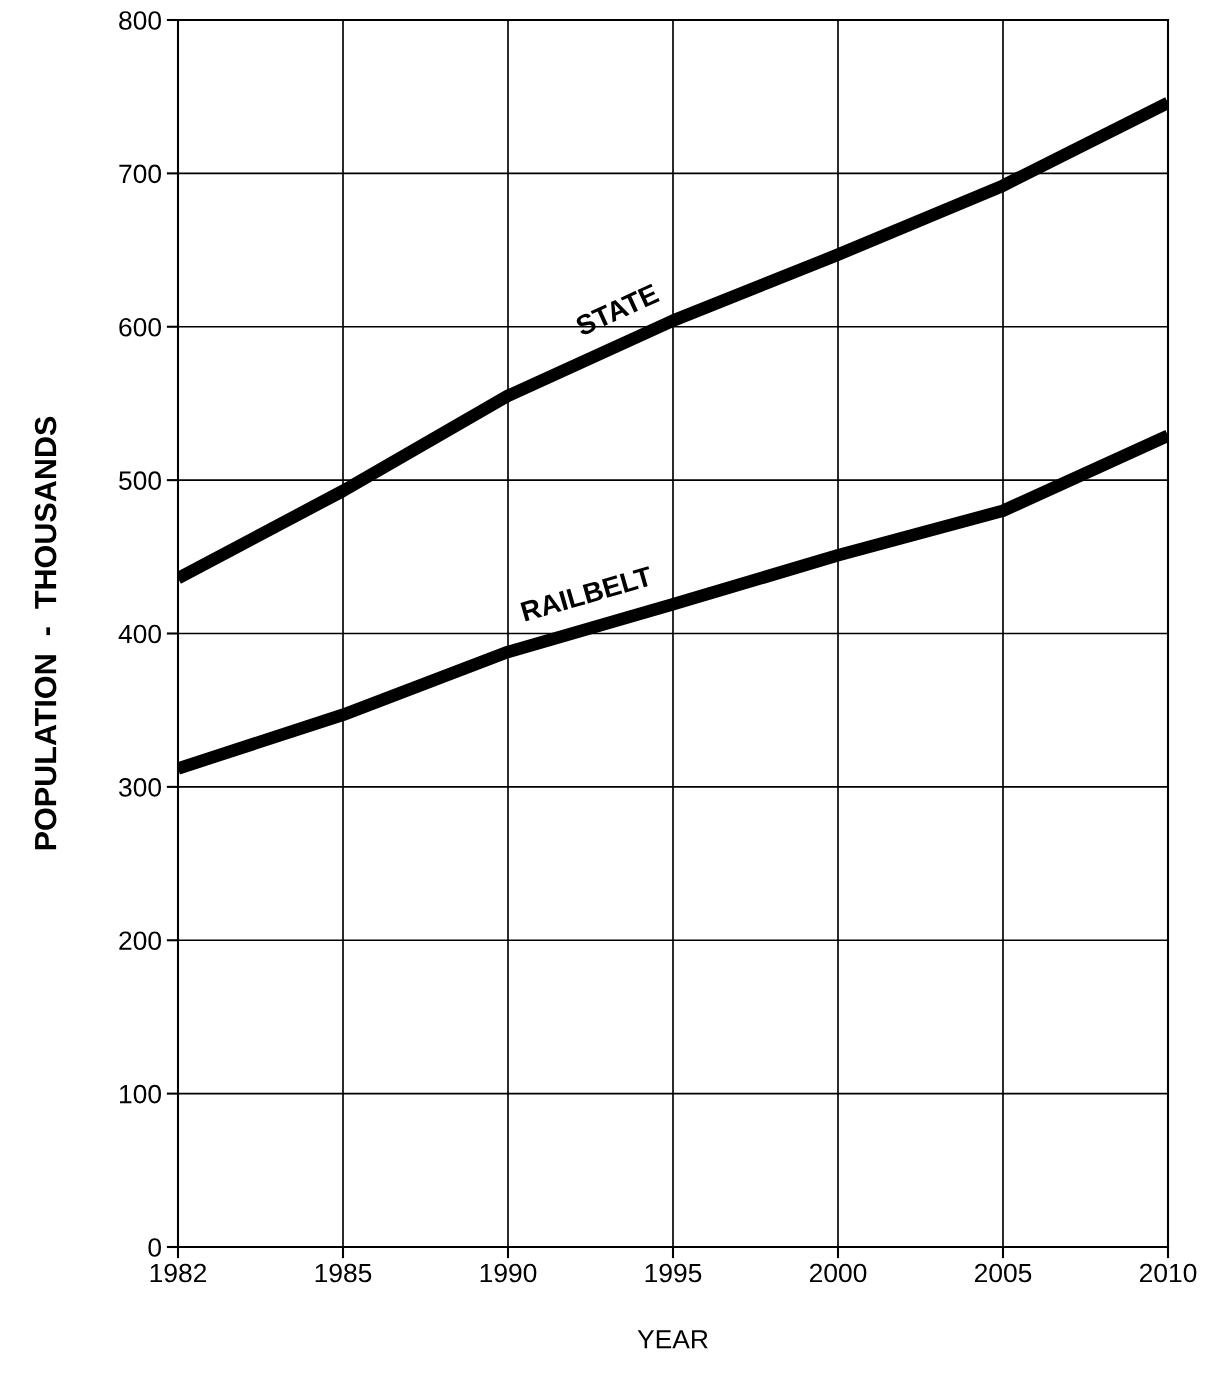 Image resolution: width=1209 pixels, height=1380 pixels. I want to click on y-tick-label: 500, so click(140, 480).